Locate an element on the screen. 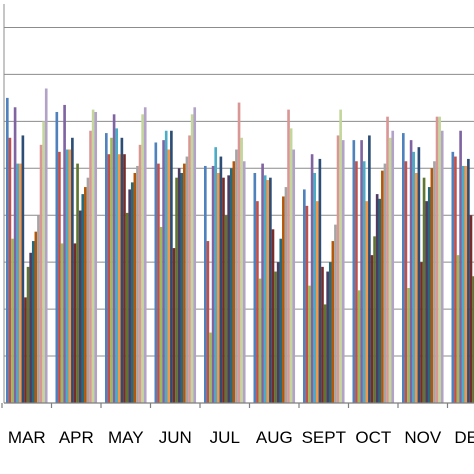  x-tick-label-mar: MAR is located at coordinates (27, 437).